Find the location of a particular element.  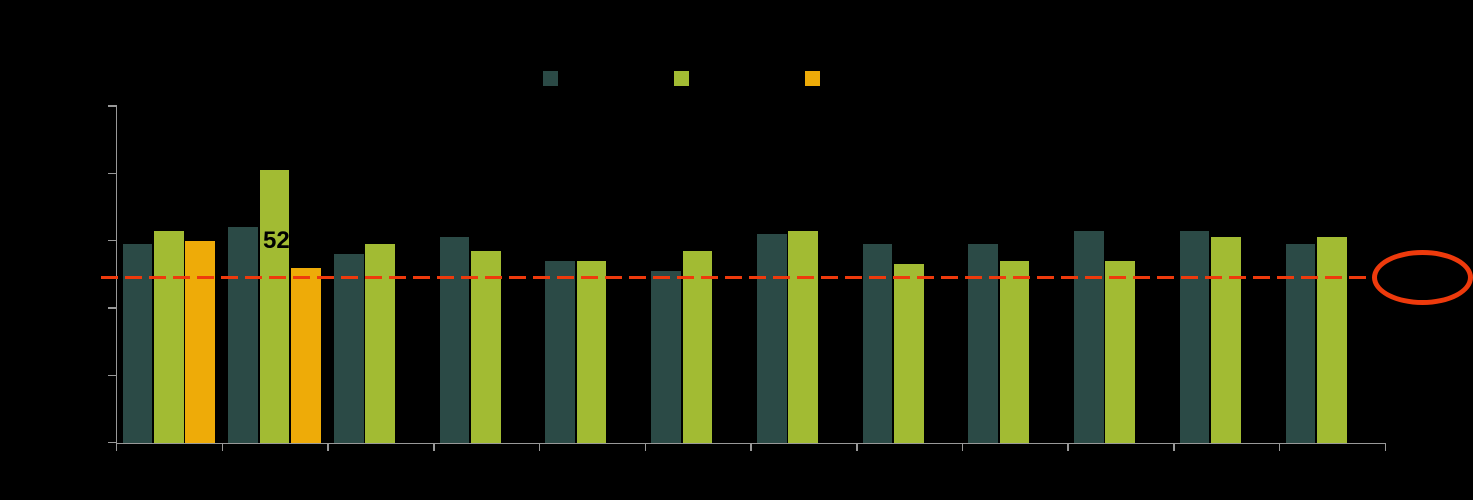

y-axis-line is located at coordinates (116, 274).